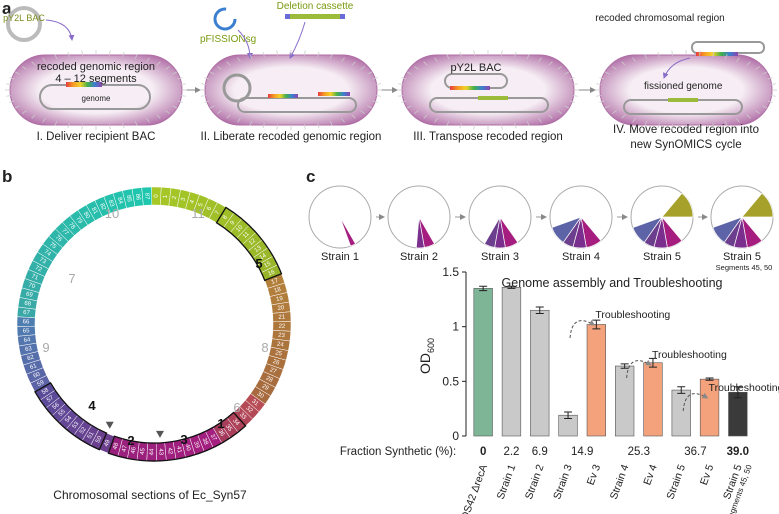  Describe the element at coordinates (78, 220) in the screenshot. I see `segment-number: 79` at that location.